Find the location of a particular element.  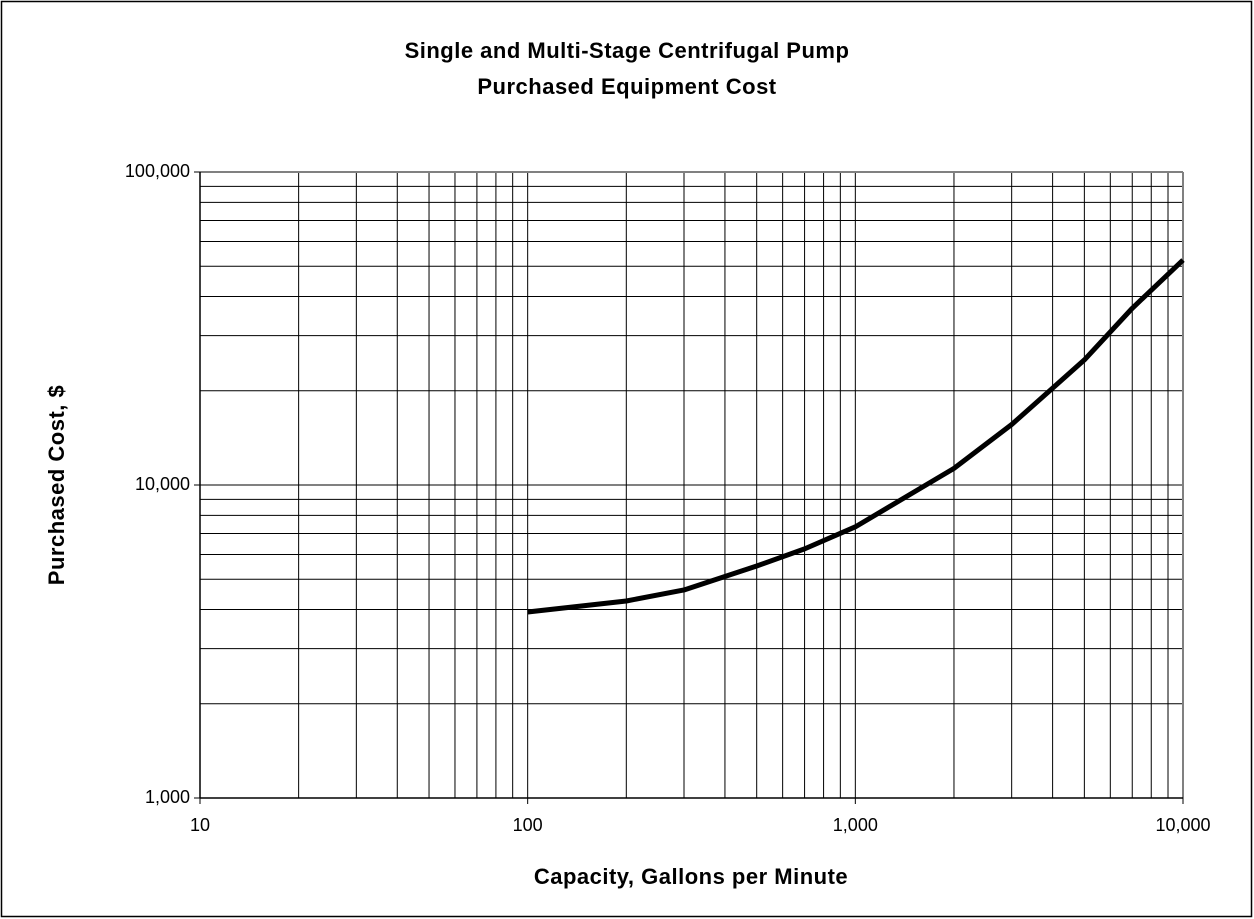

y-axis-label: Purchased Cost, $ is located at coordinates (56, 485).